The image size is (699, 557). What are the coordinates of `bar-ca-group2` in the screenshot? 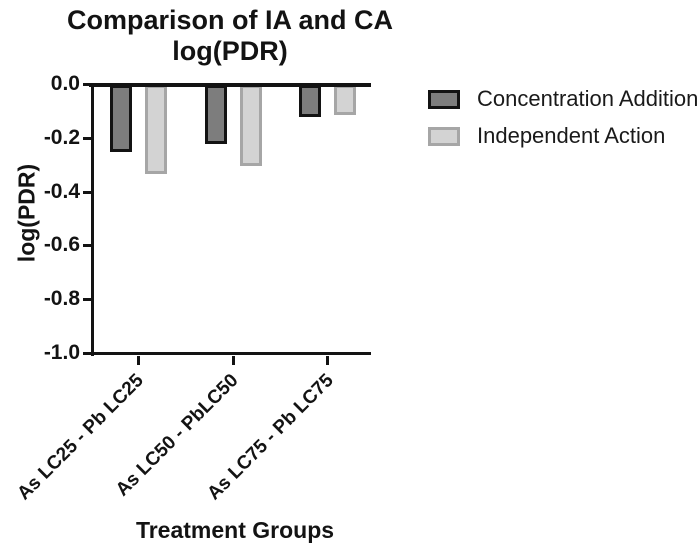 It's located at (215, 115).